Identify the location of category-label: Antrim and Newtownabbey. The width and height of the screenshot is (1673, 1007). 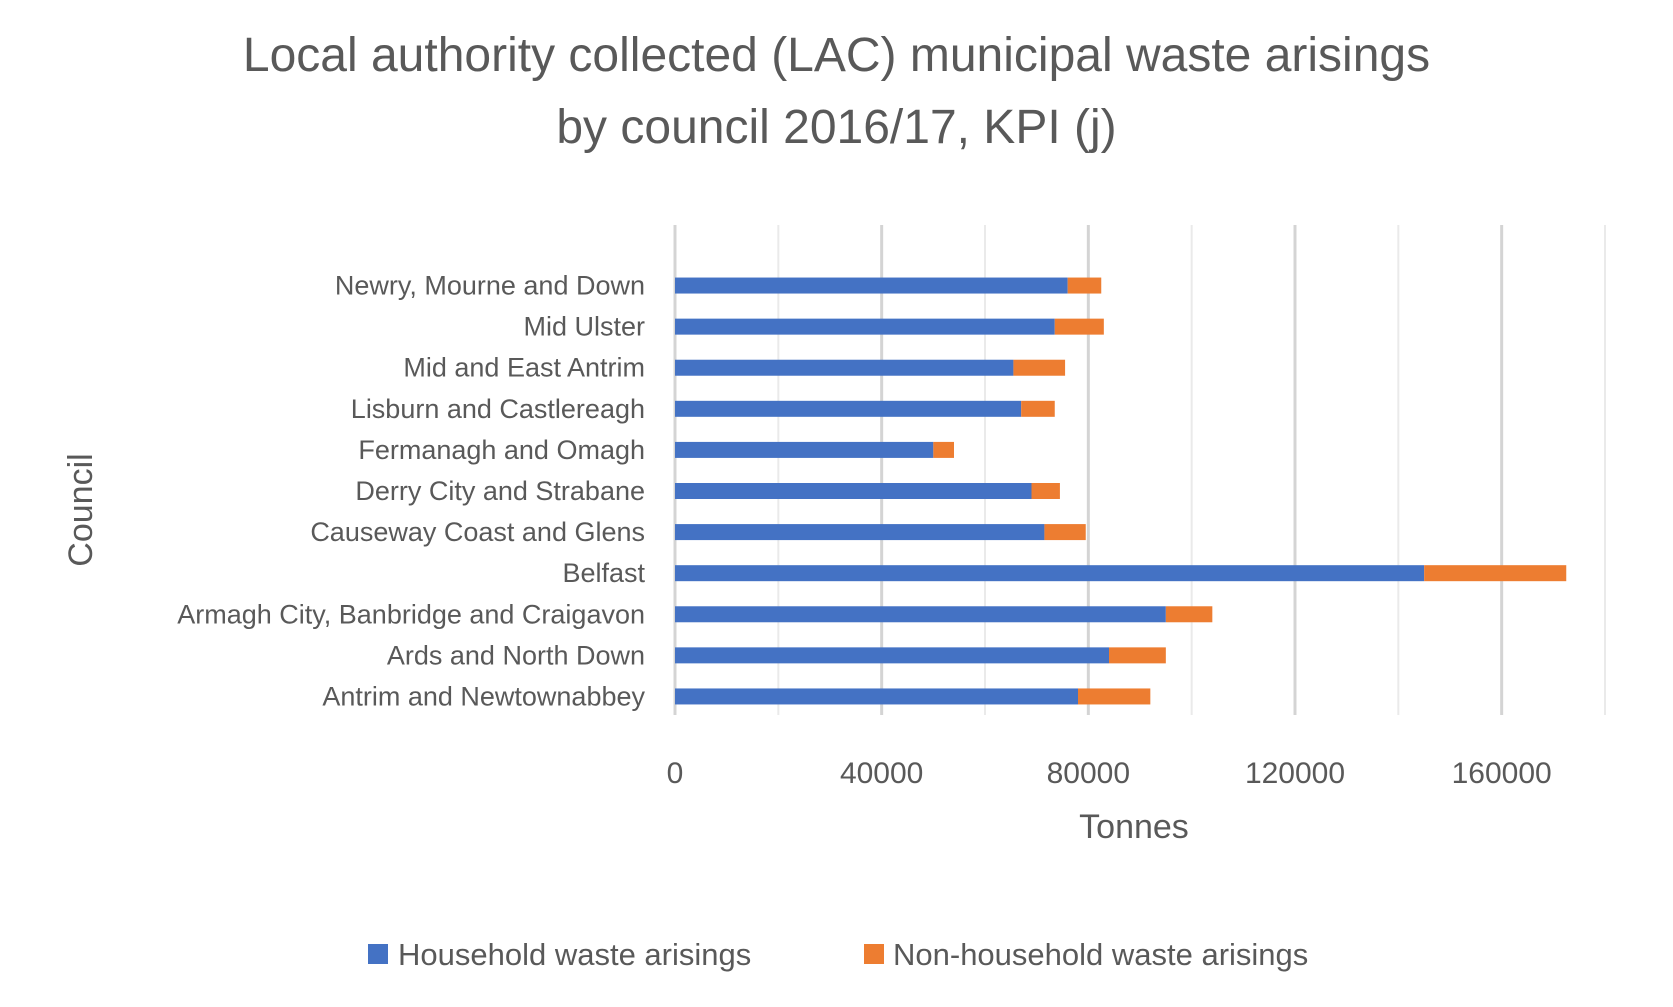
(483, 696).